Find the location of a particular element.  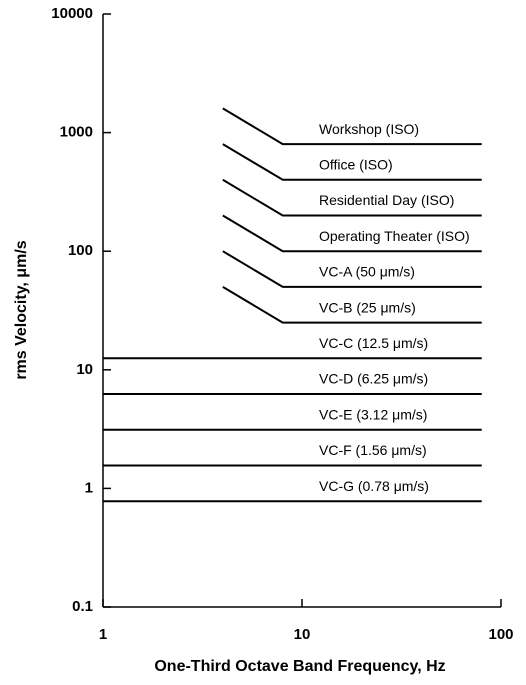

series-label: VC-E (3.12 μm/s) is located at coordinates (373, 414).